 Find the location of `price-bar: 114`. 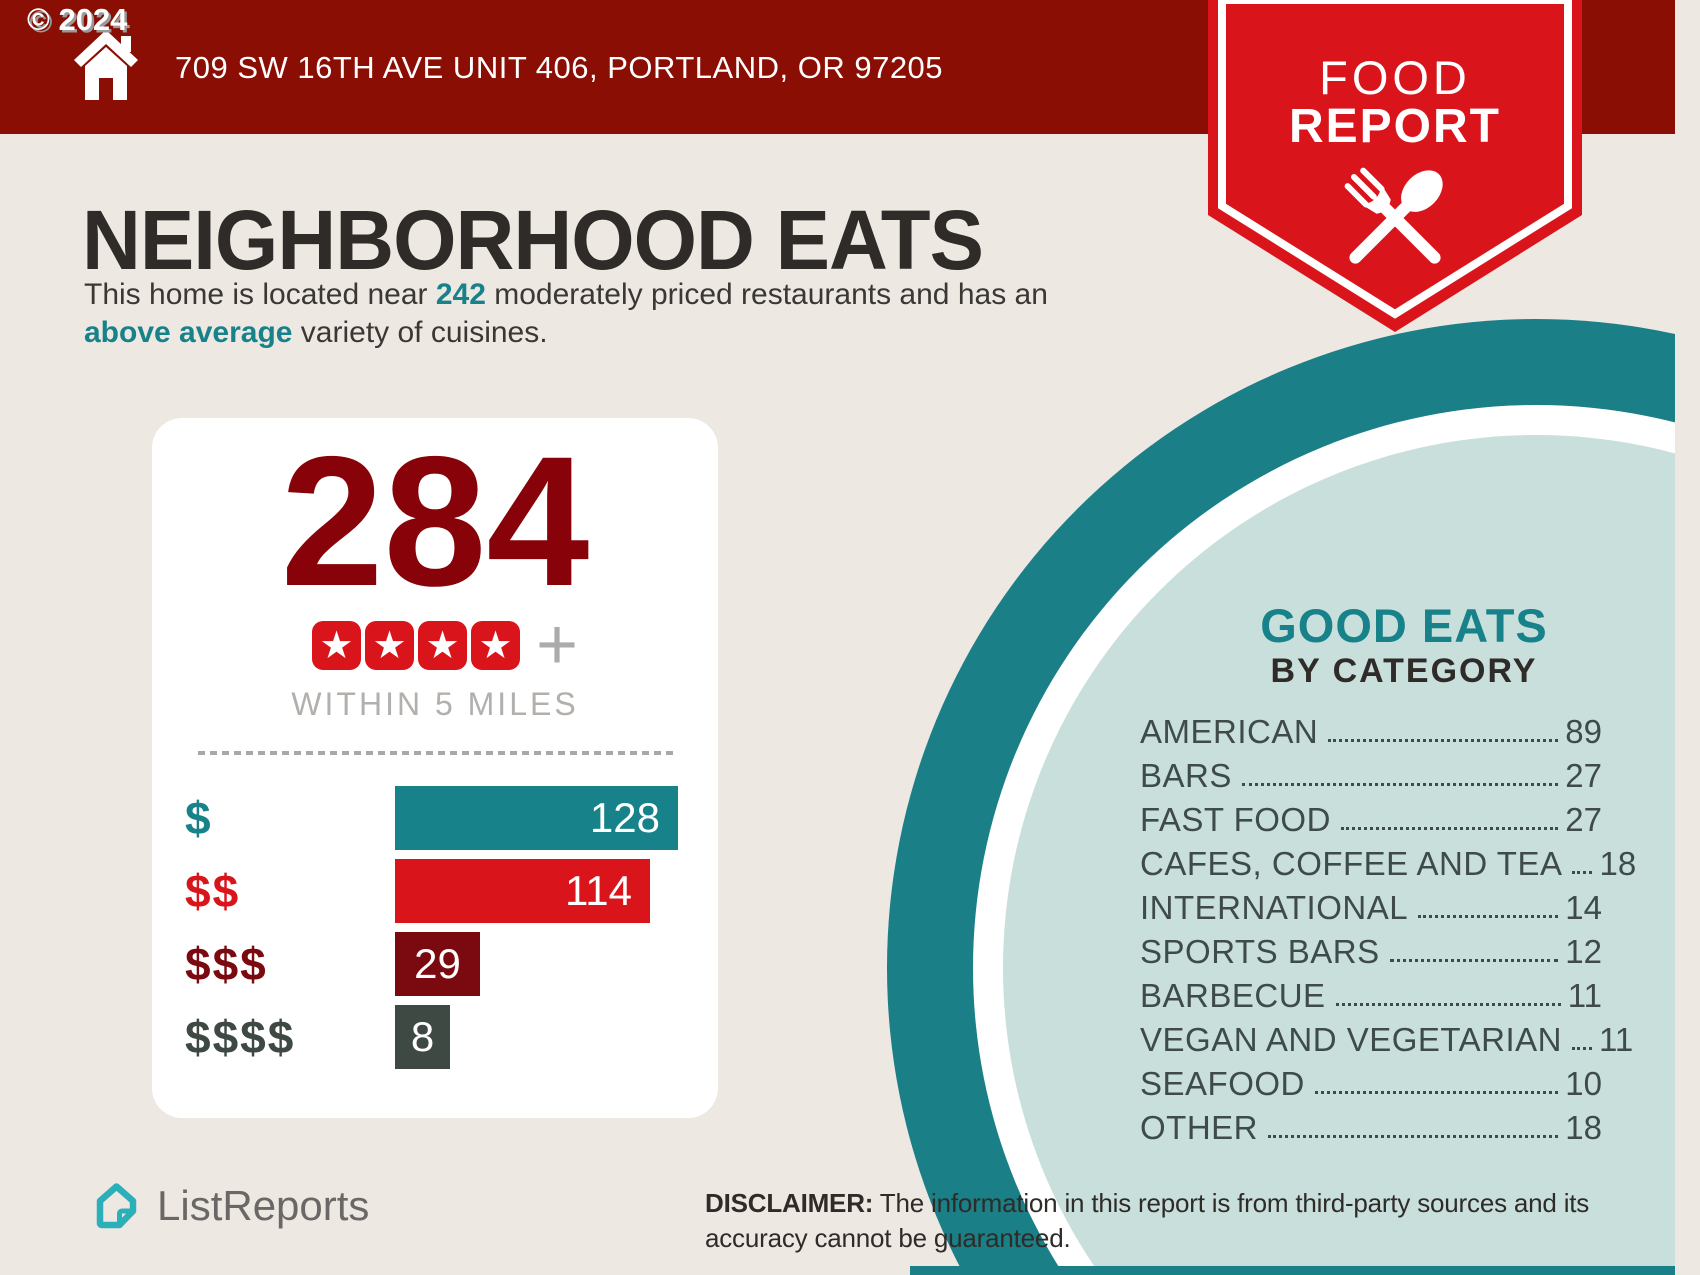

price-bar: 114 is located at coordinates (522, 891).